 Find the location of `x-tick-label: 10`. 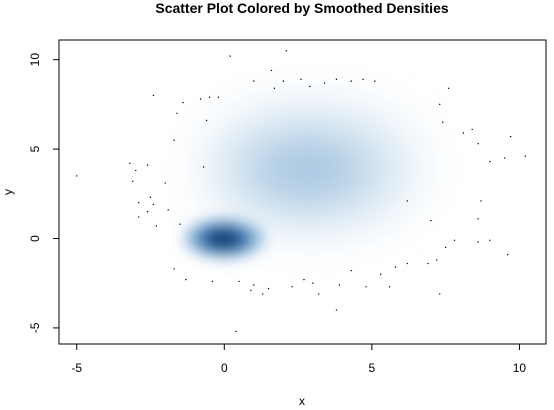

x-tick-label: 10 is located at coordinates (520, 368).